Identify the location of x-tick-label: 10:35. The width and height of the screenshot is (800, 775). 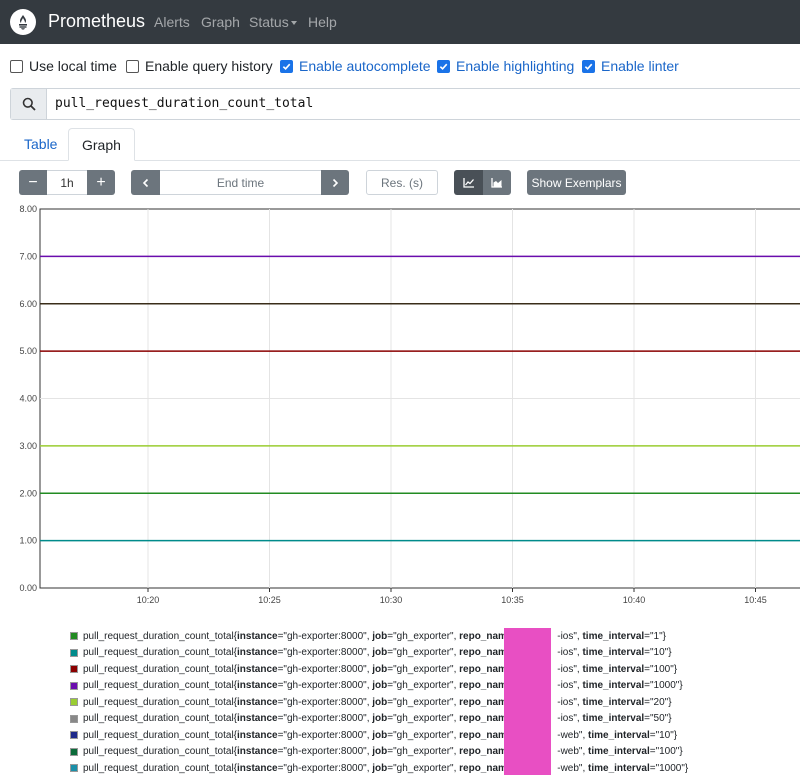
(512, 600).